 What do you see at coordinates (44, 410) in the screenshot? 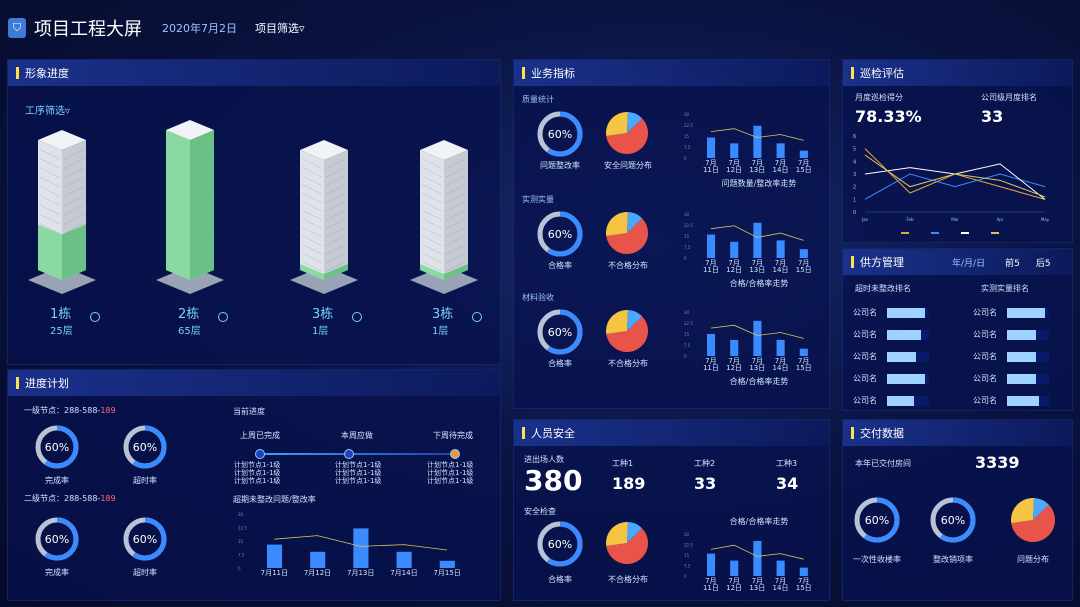
I see `level1-label: 一级节点：` at bounding box center [44, 410].